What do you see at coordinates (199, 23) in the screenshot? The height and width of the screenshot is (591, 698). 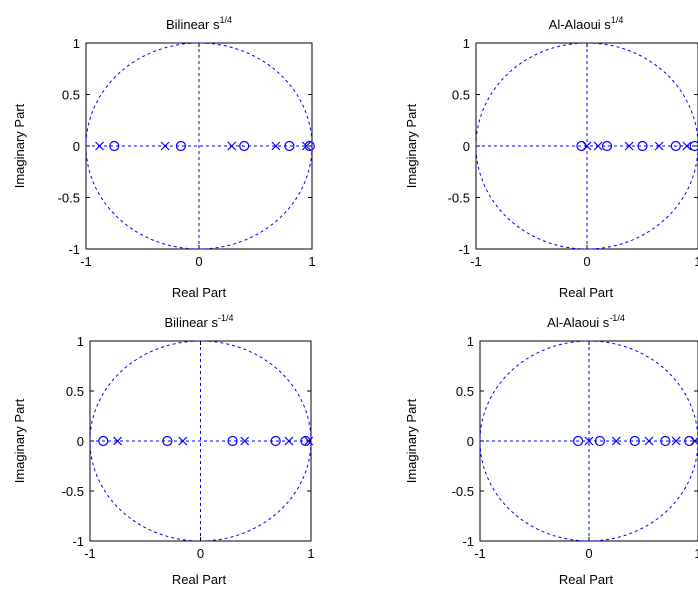 I see `plot-title: Bilinear s1/4` at bounding box center [199, 23].